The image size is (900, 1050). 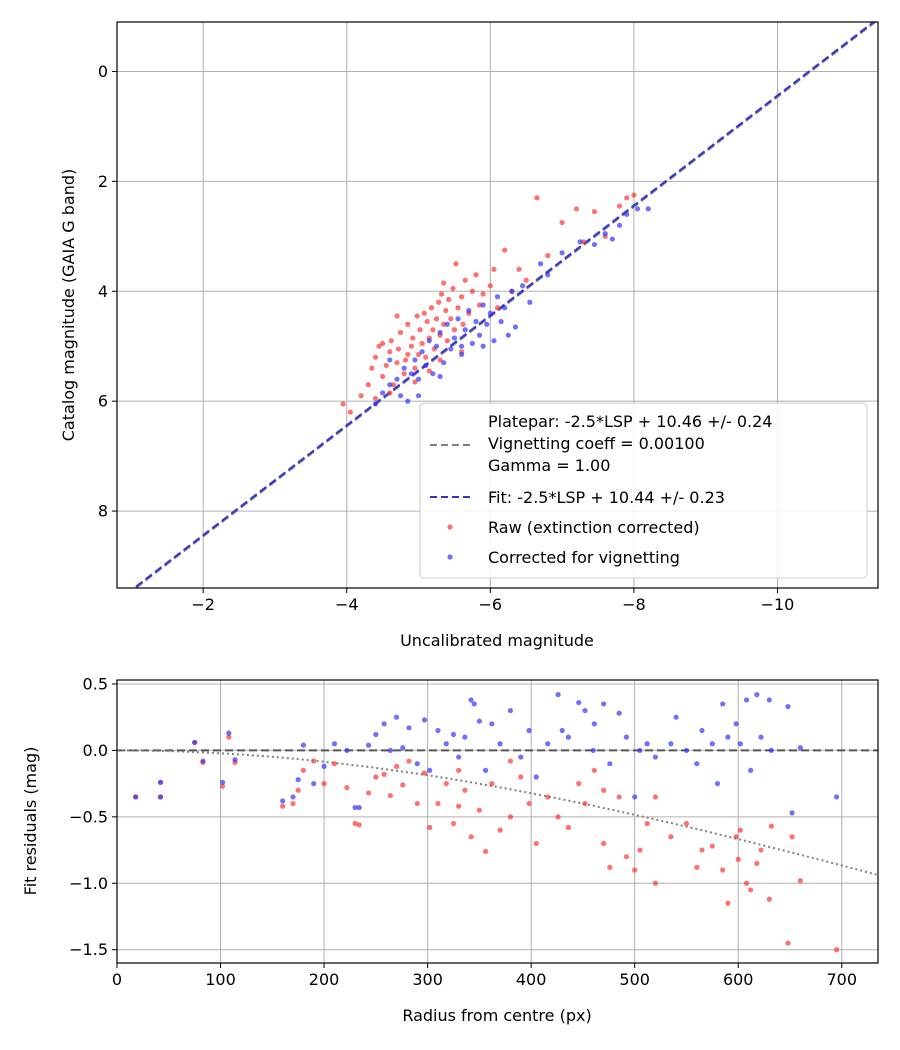 I want to click on y-tick-label: 8, so click(x=103, y=511).